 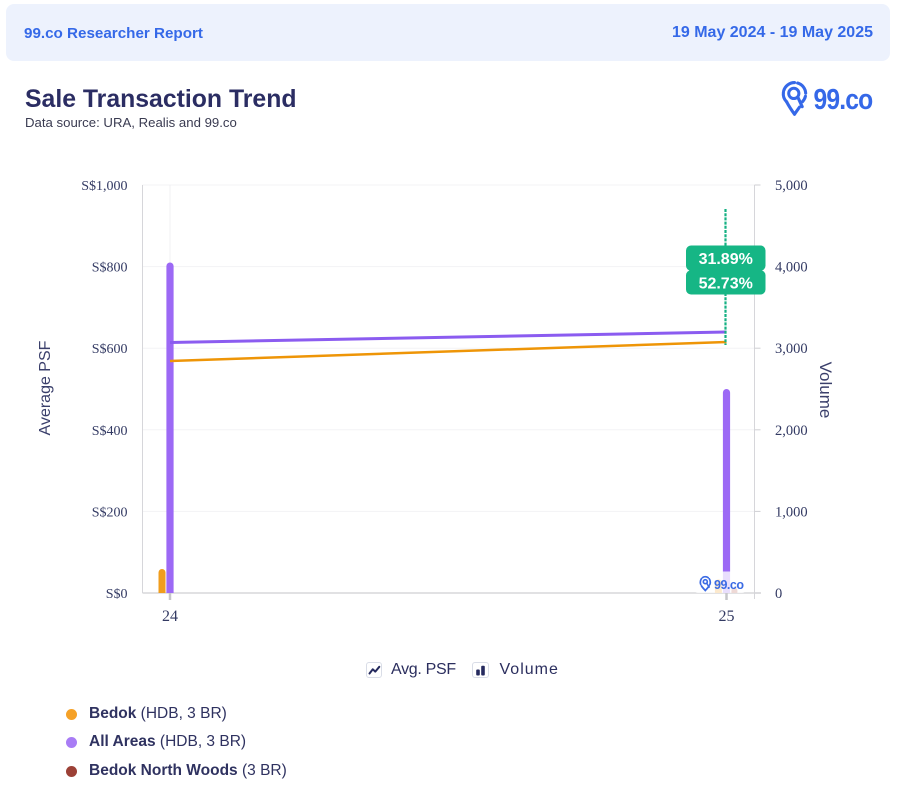 What do you see at coordinates (726, 259) in the screenshot?
I see `svg-text: 31.89%` at bounding box center [726, 259].